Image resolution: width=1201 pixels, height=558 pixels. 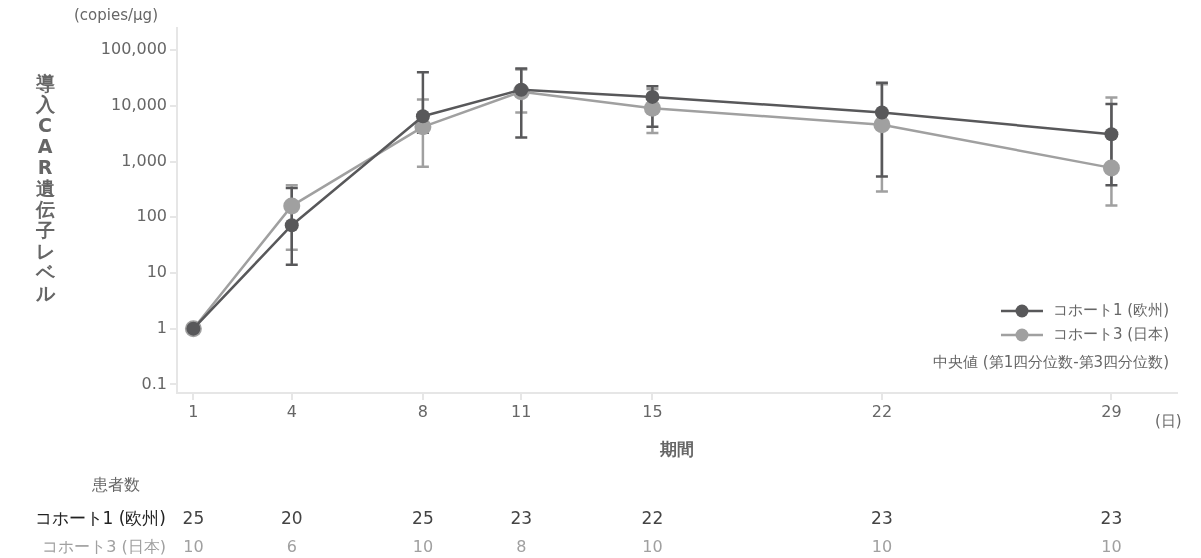 What do you see at coordinates (882, 411) in the screenshot?
I see `x-tick-label: 22` at bounding box center [882, 411].